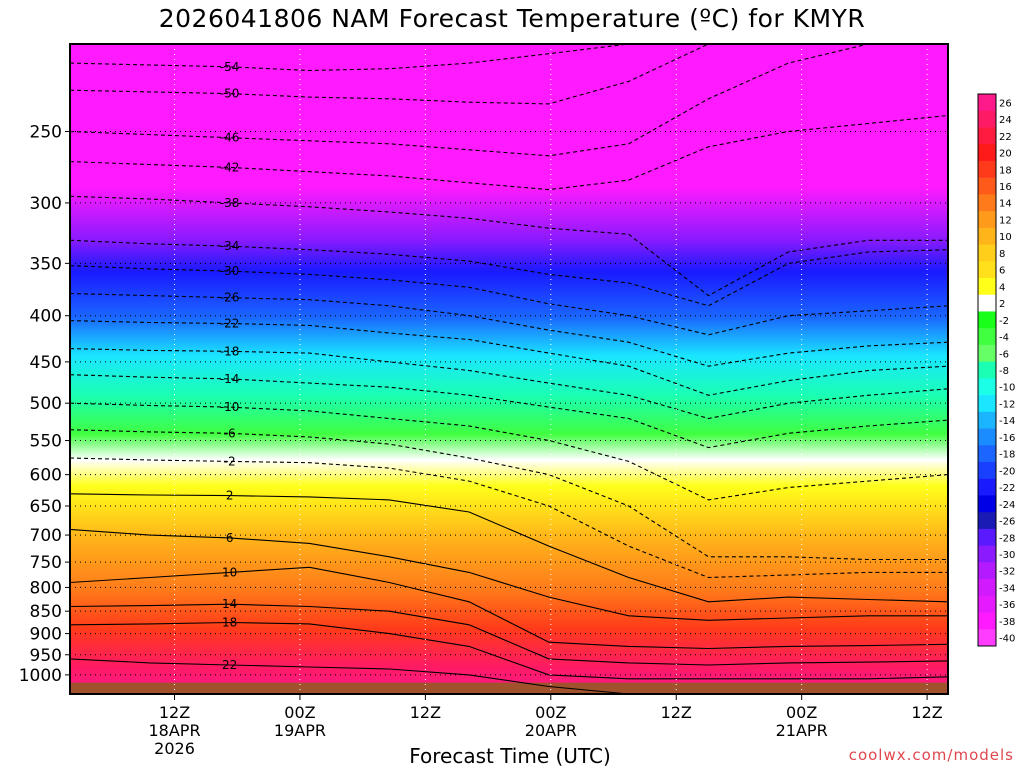  I want to click on y-tick-label: 800, so click(46, 588).